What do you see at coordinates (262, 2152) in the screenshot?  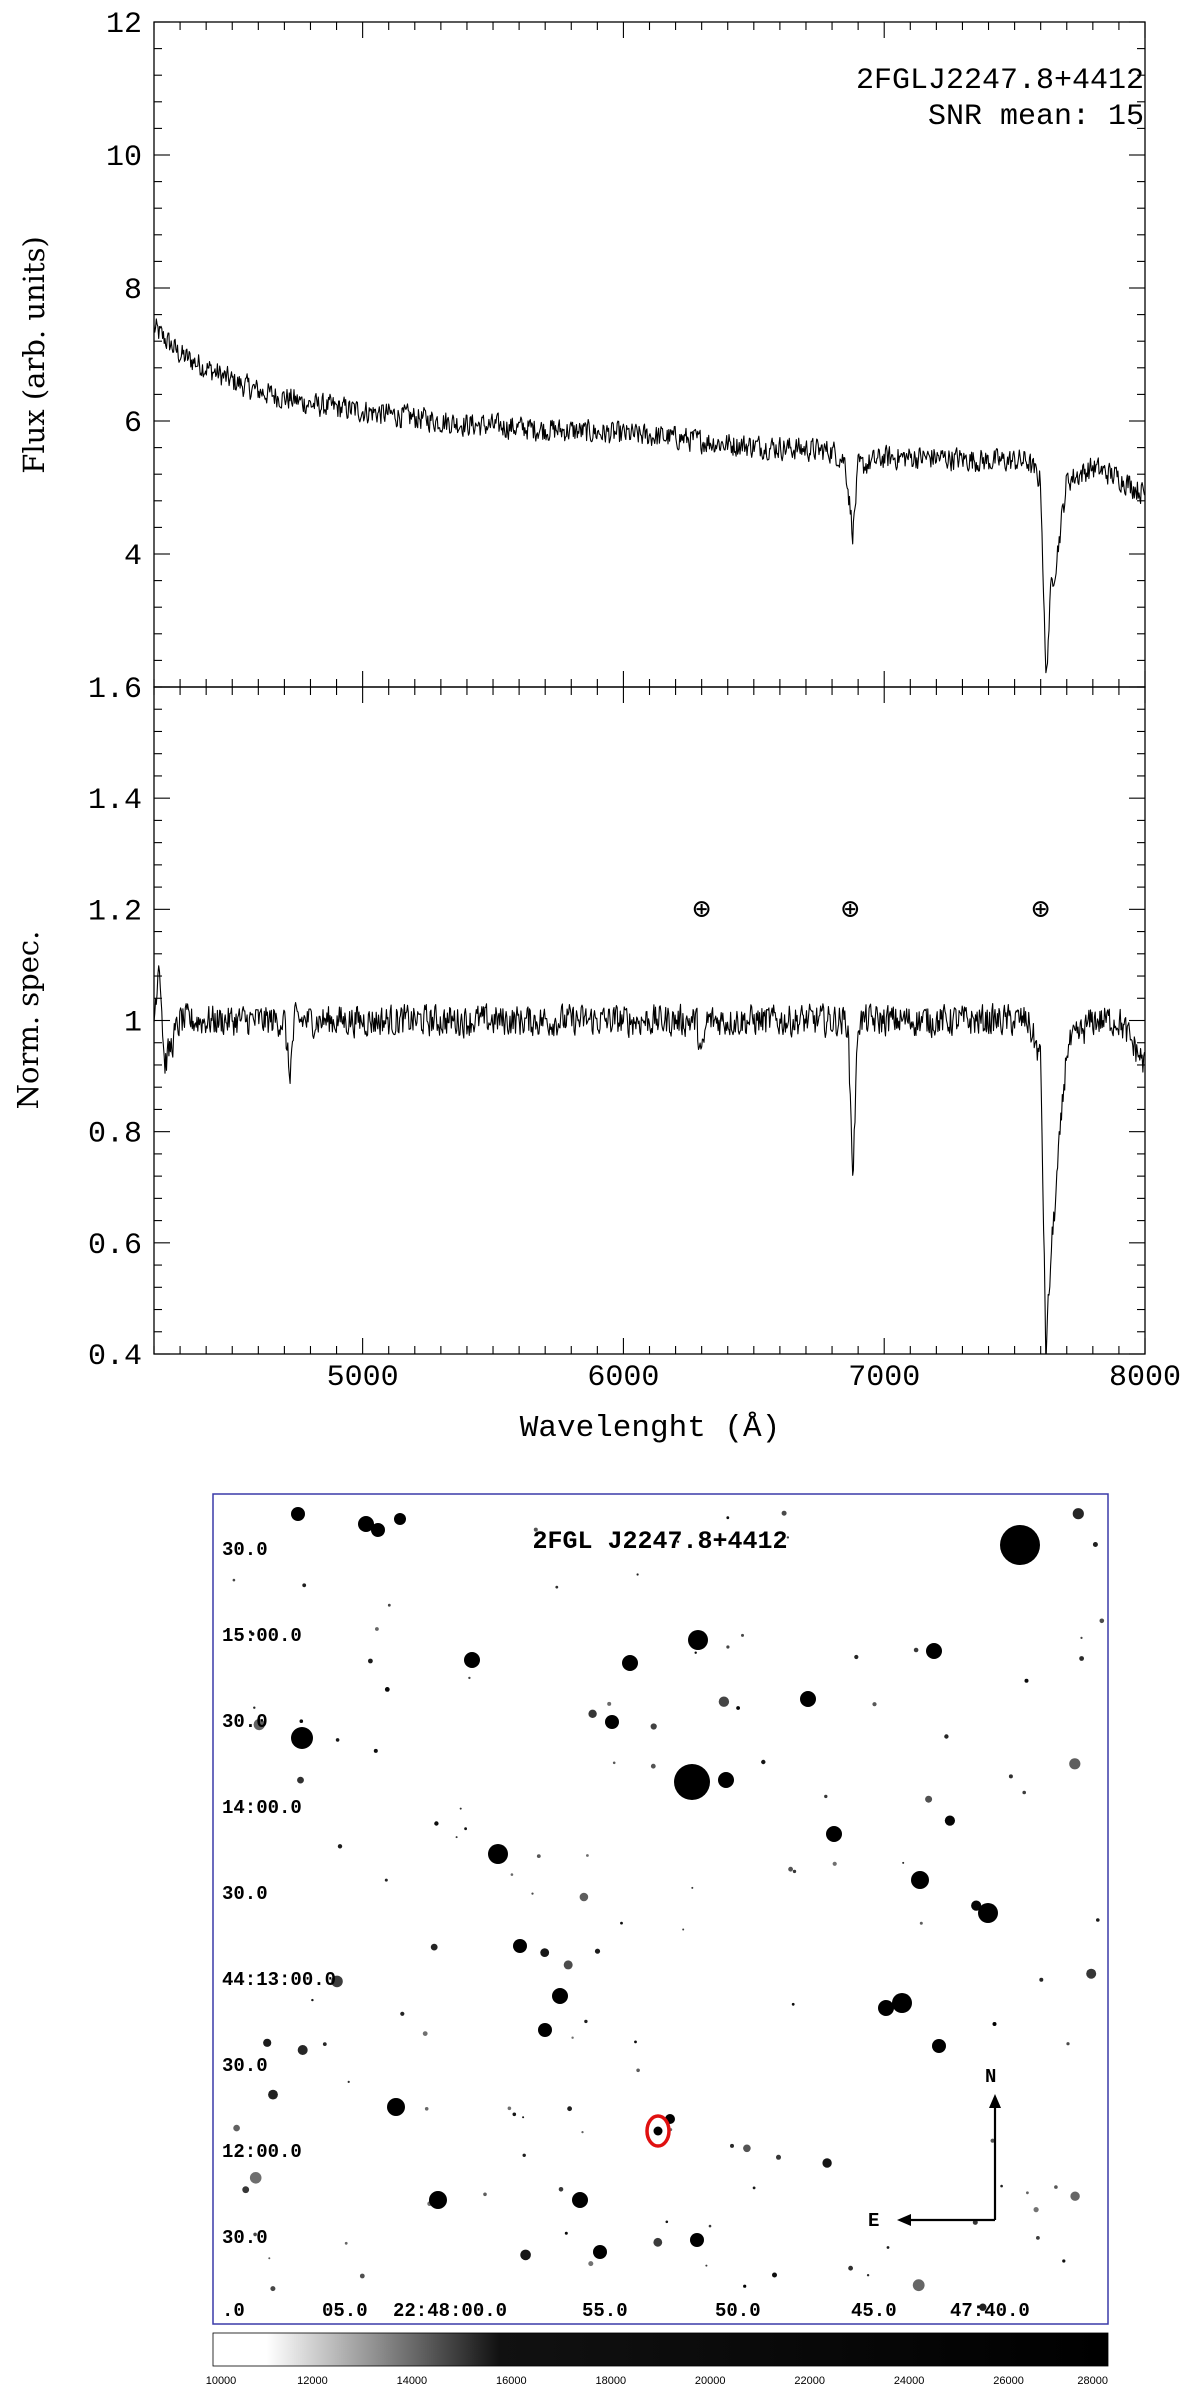 I see `dec-label: 12:00.0` at bounding box center [262, 2152].